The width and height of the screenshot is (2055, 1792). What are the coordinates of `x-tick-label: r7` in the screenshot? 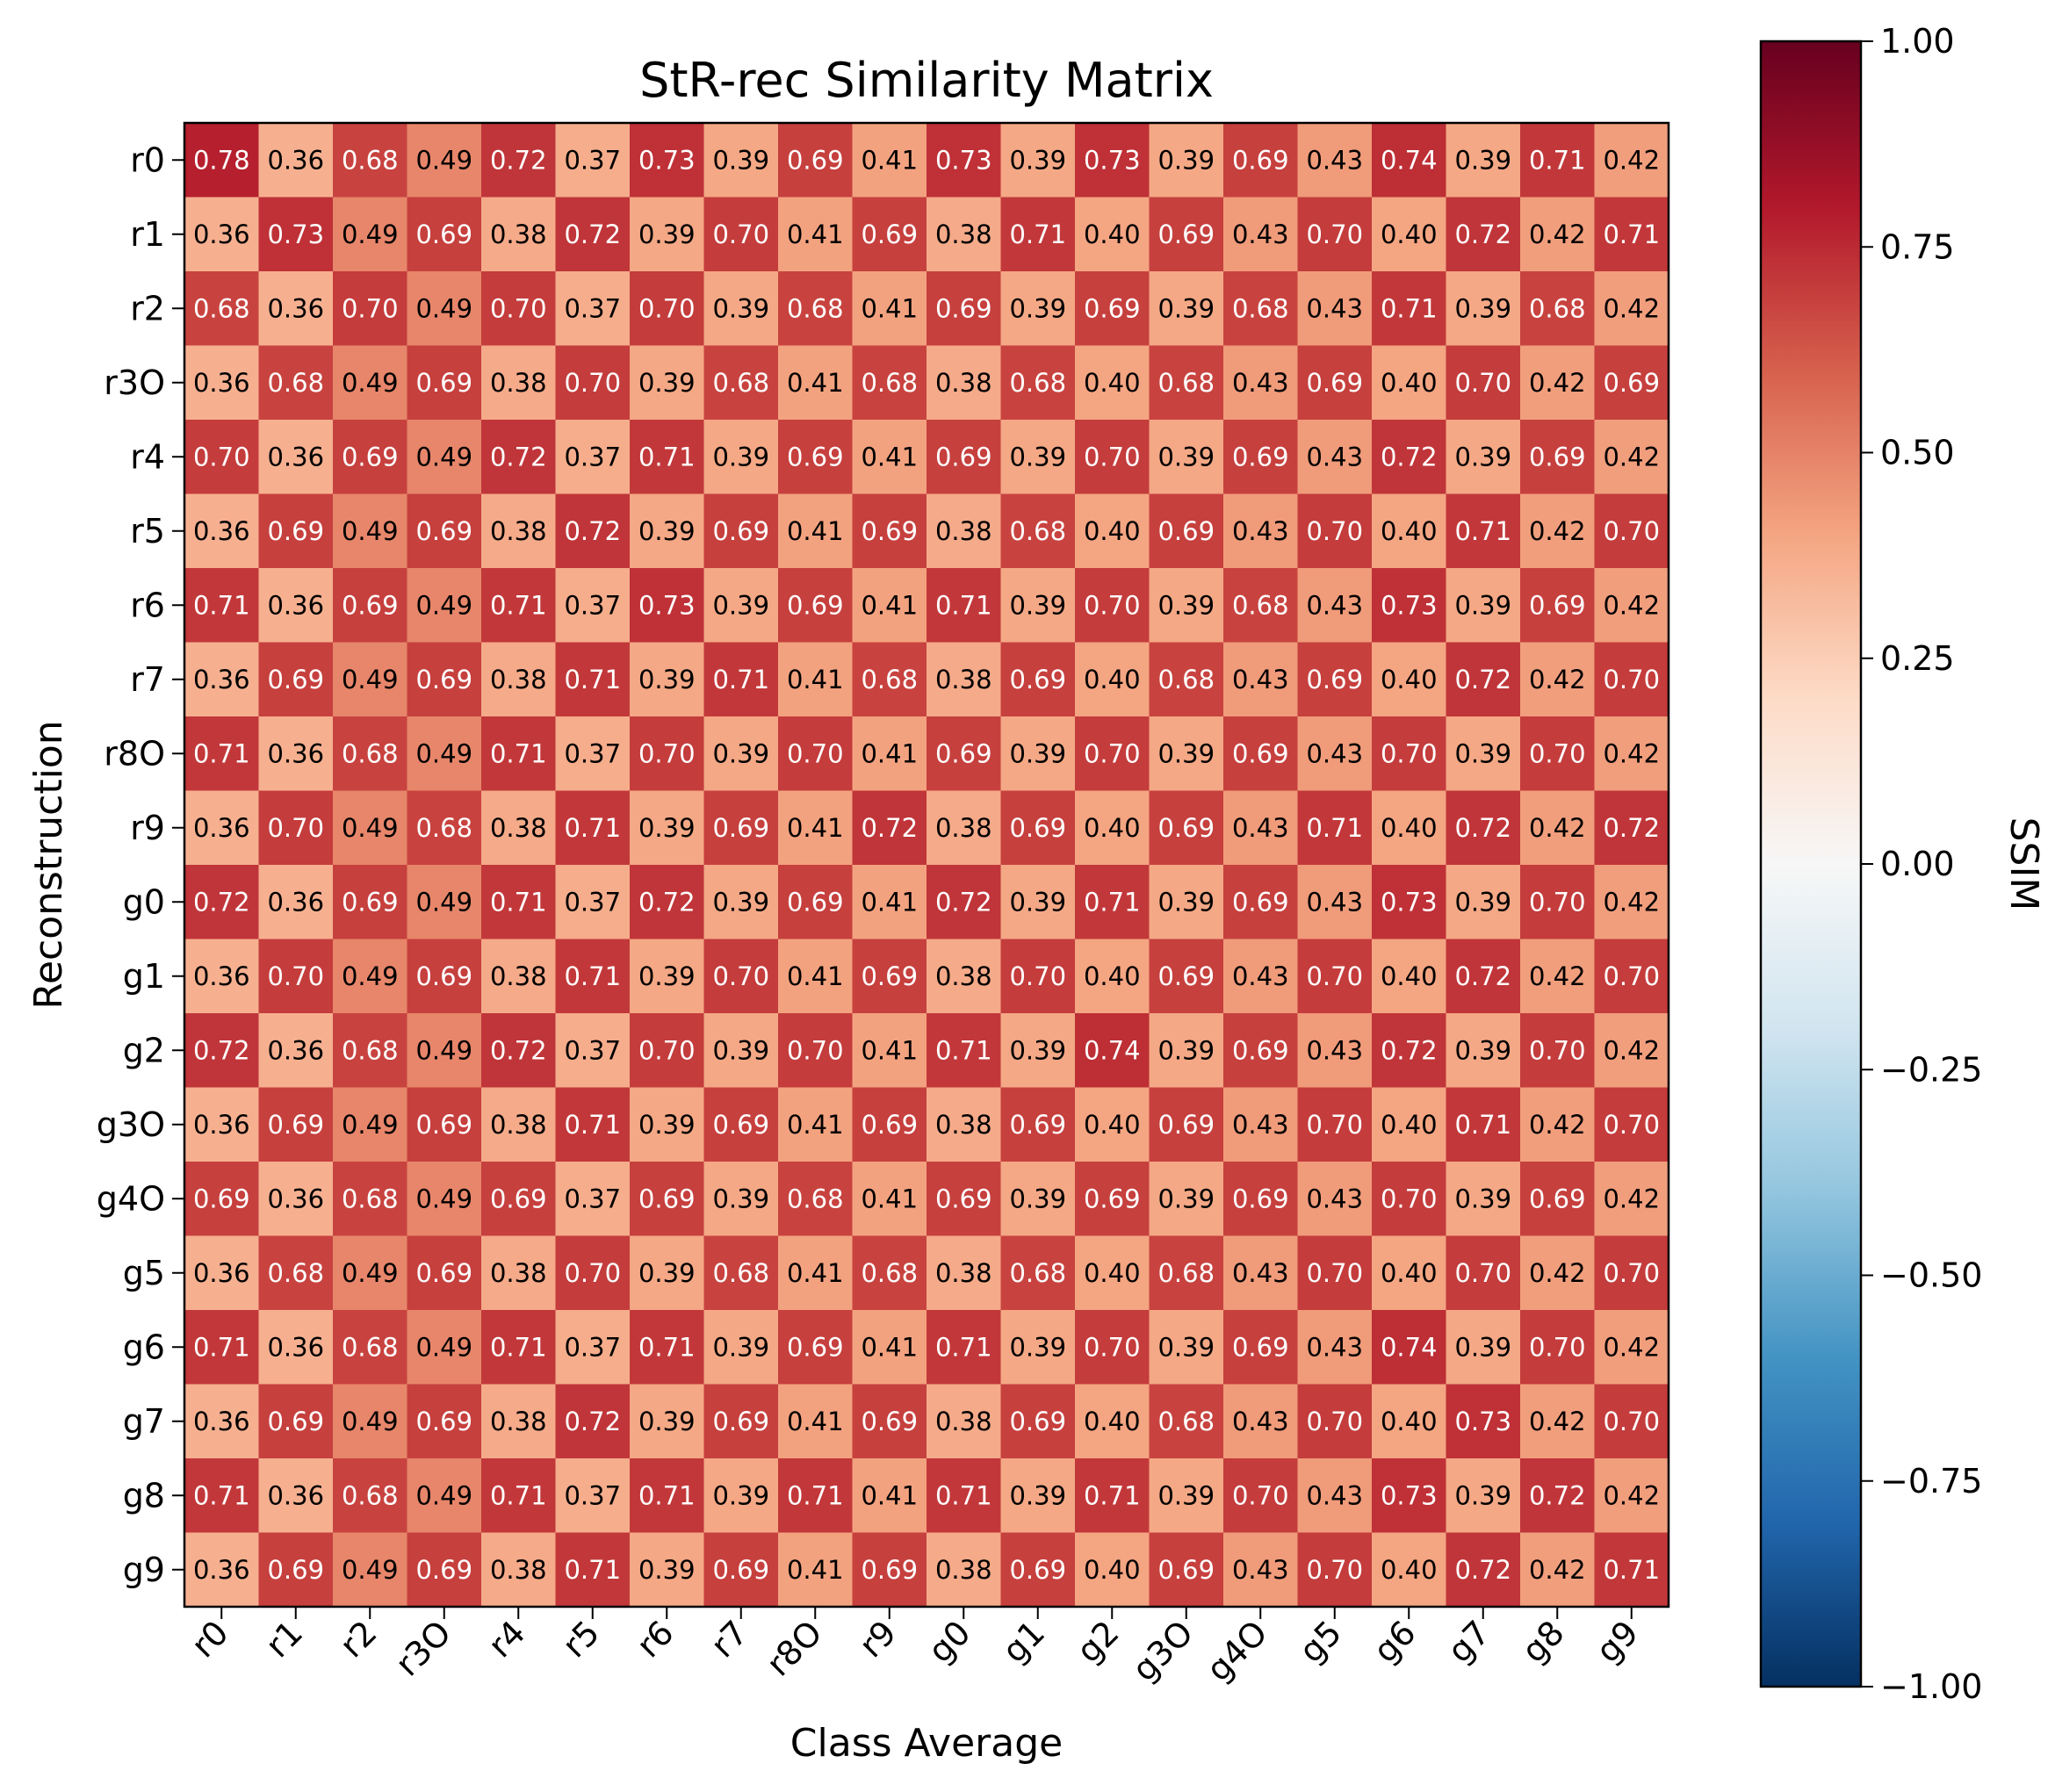 It's located at (729, 1639).